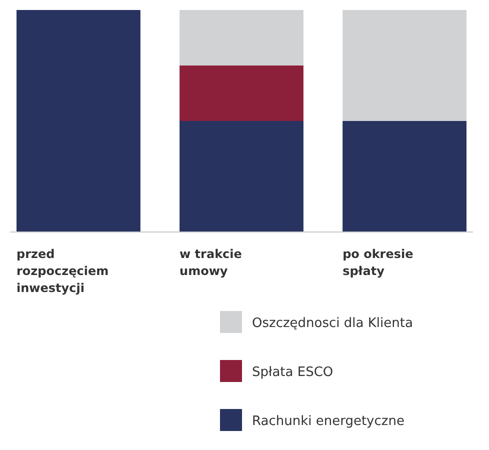  I want to click on legend-label: Spłata ESCO, so click(293, 372).